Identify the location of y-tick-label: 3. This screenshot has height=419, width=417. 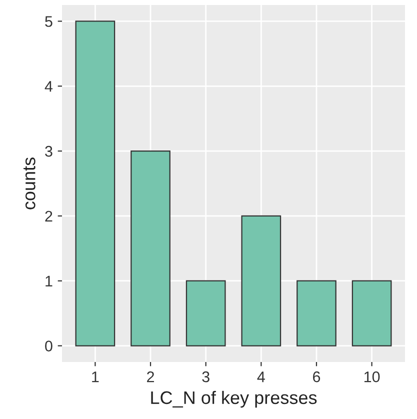
(48, 151).